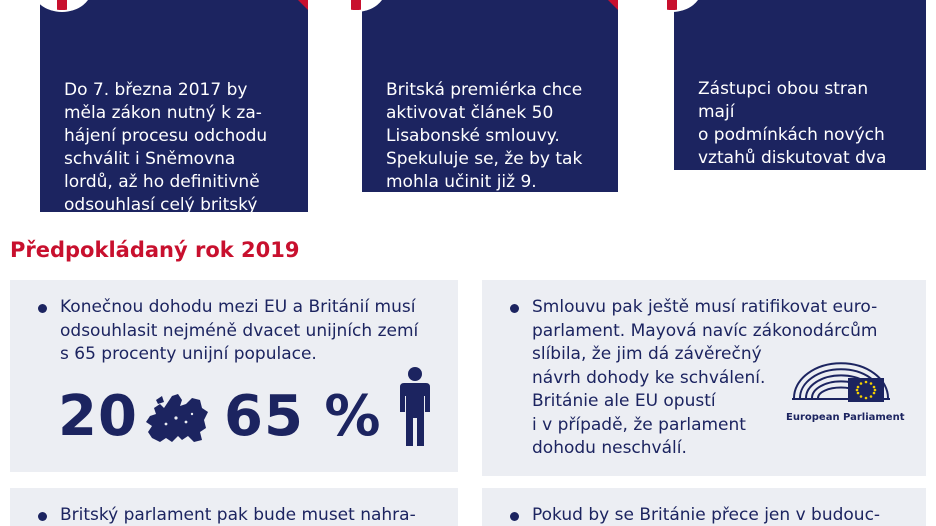 The height and width of the screenshot is (526, 936). I want to click on panel-future: Pokud by se Británie přece jen v budouc-, so click(704, 507).